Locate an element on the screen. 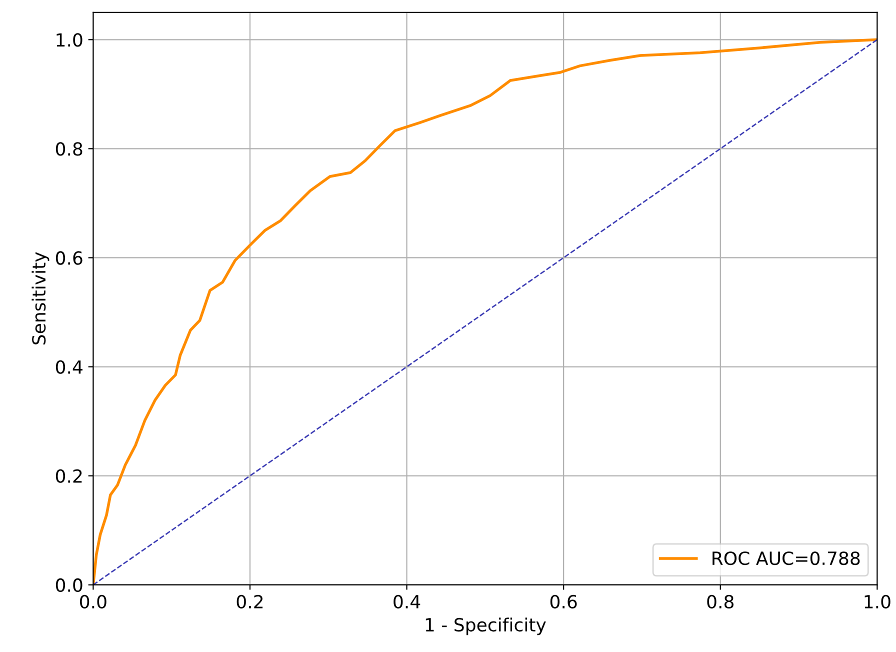 The image size is (896, 652). x-tick-label: 0.4 is located at coordinates (407, 601).